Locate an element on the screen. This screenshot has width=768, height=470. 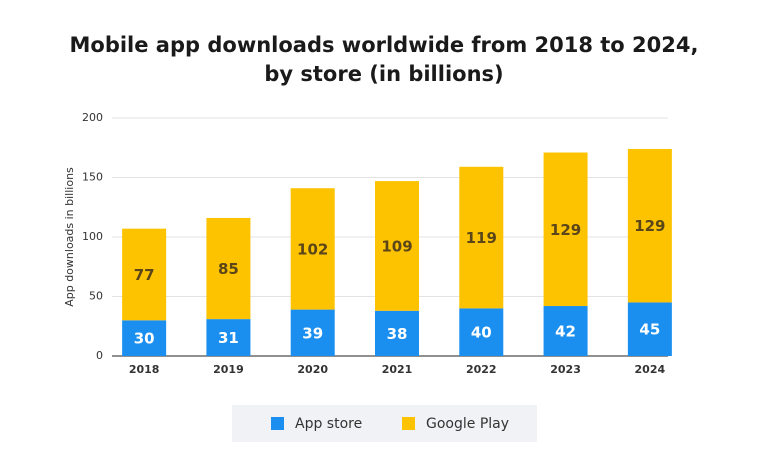
value-label: 30 is located at coordinates (144, 339).